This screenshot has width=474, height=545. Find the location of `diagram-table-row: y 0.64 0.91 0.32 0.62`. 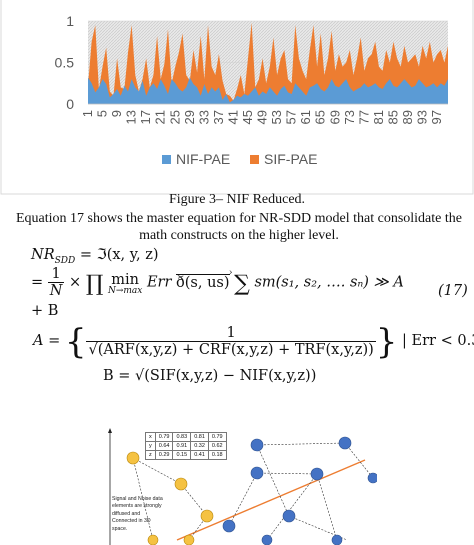

diagram-table-row: y 0.64 0.91 0.32 0.62 is located at coordinates (186, 446).